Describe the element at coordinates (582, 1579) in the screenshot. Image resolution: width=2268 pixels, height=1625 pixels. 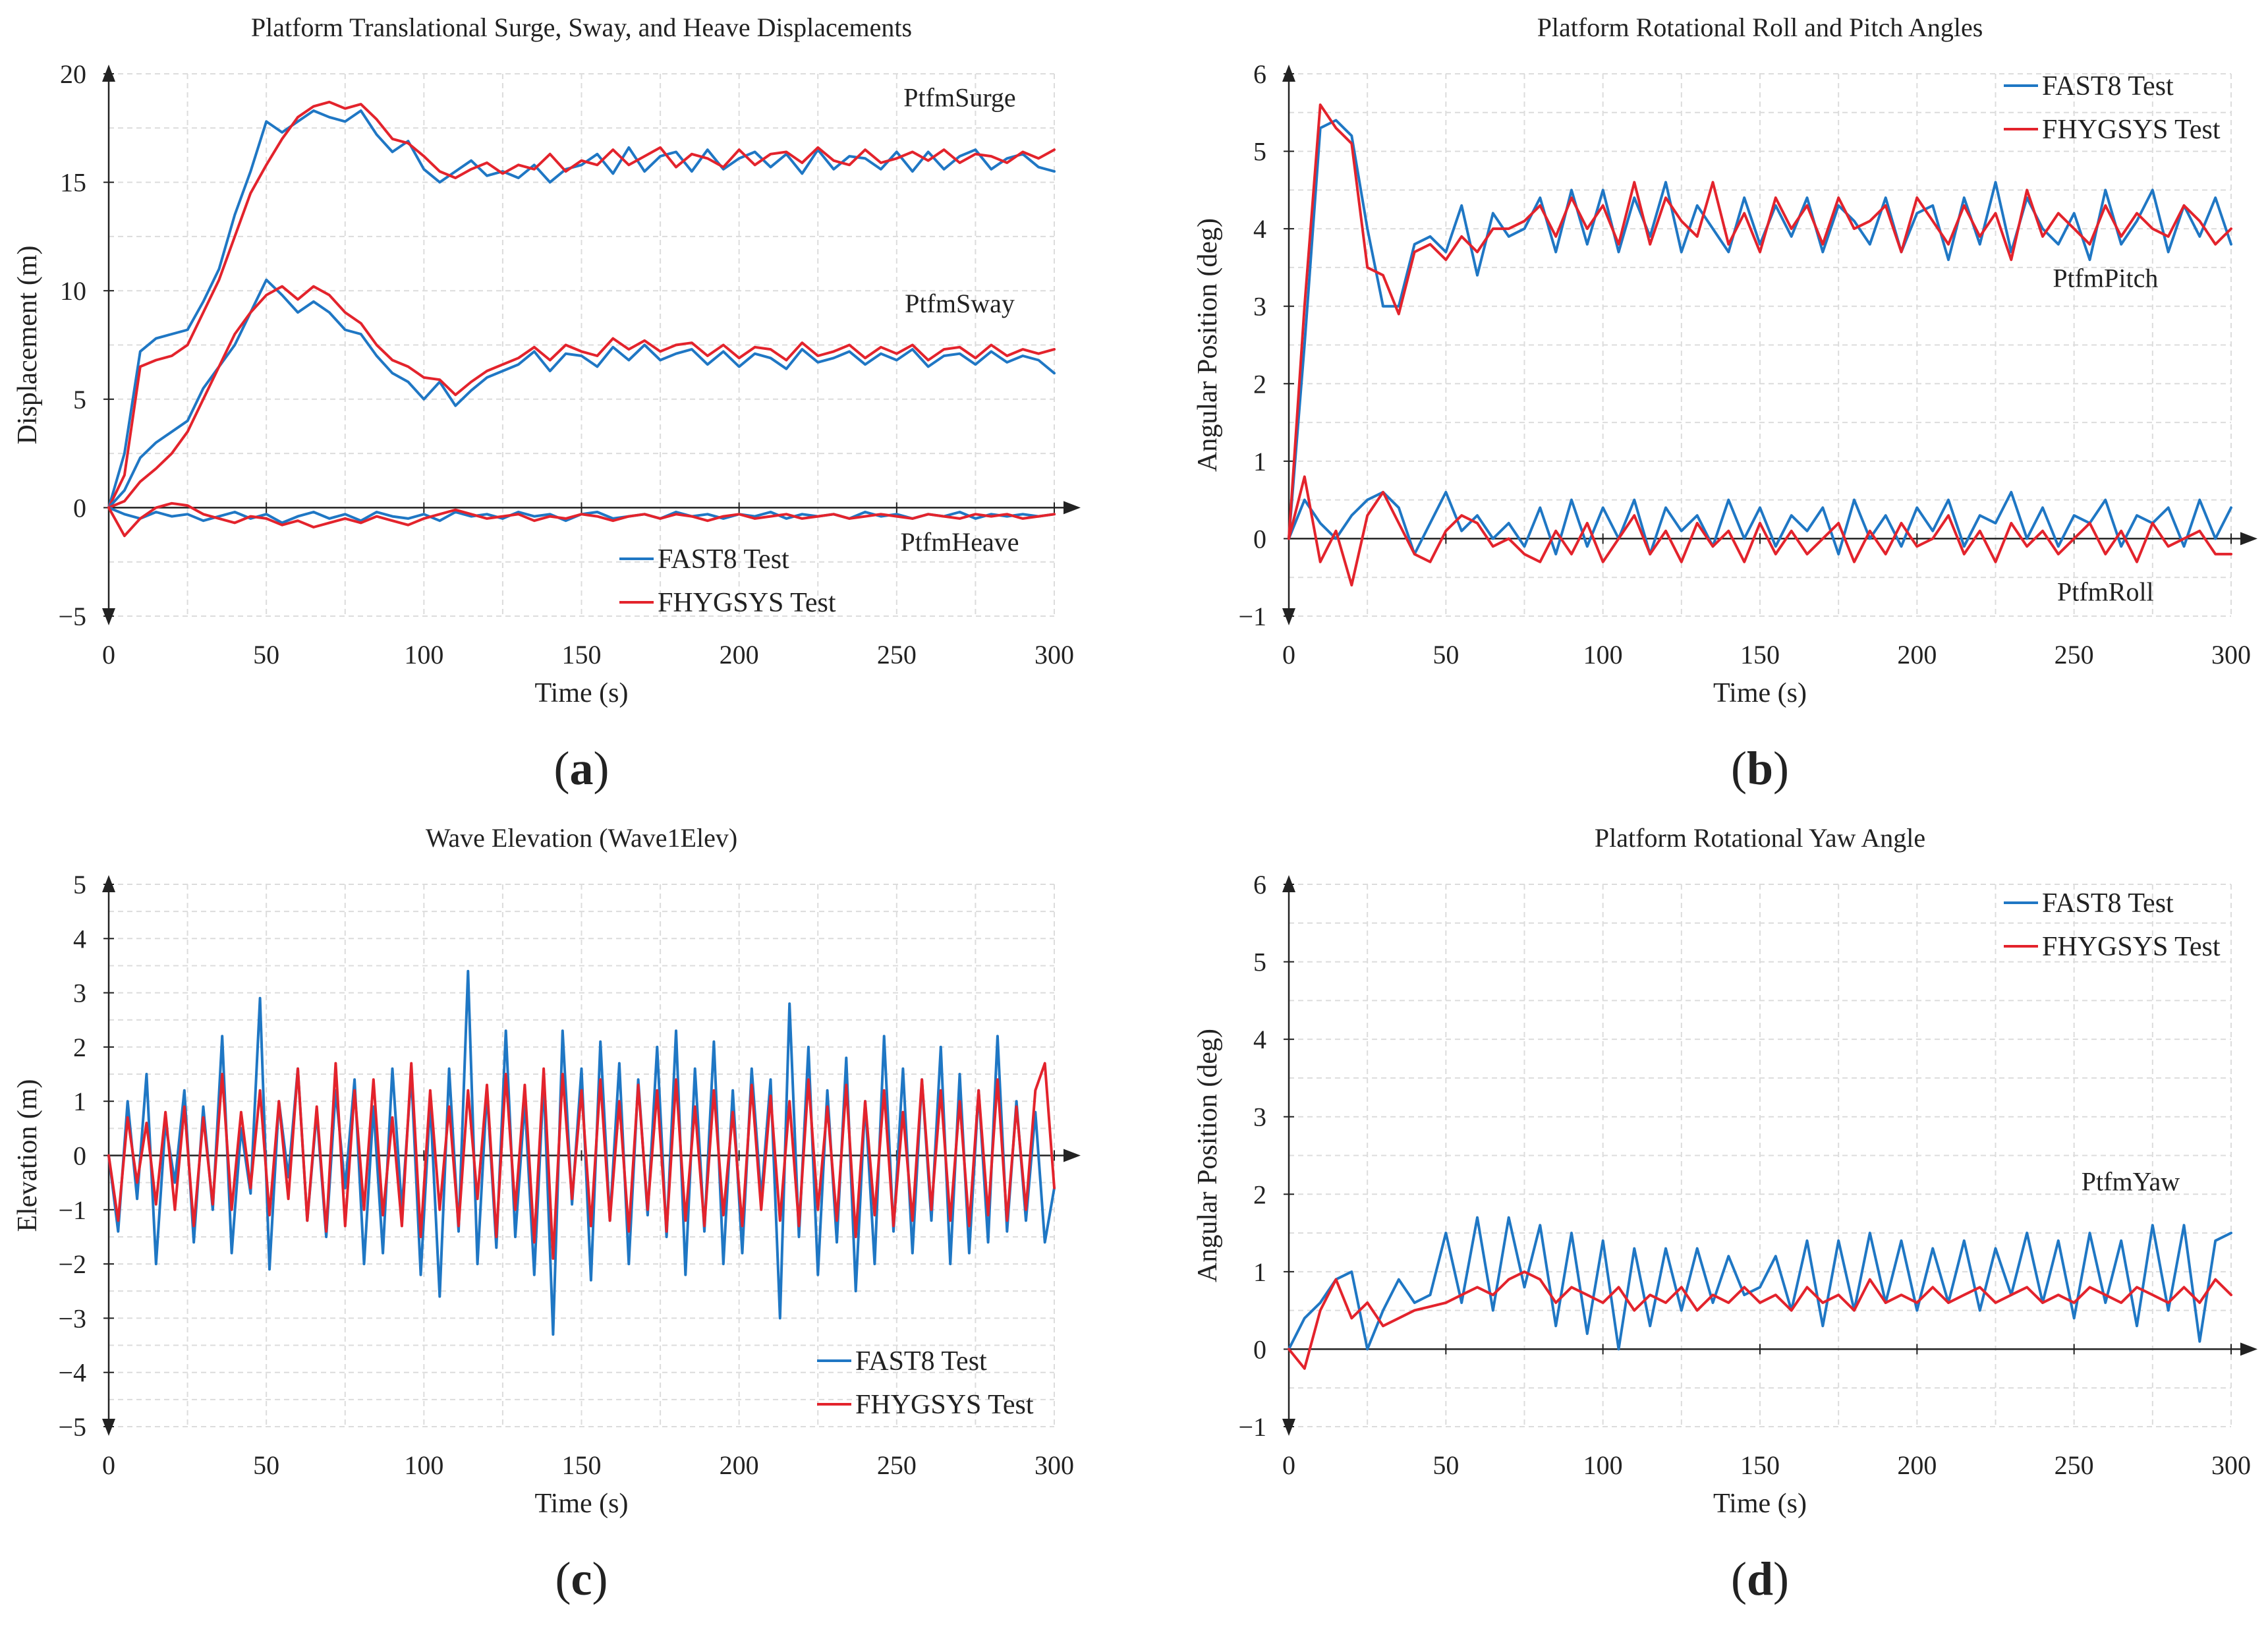
I see `panel-label: (c)` at that location.